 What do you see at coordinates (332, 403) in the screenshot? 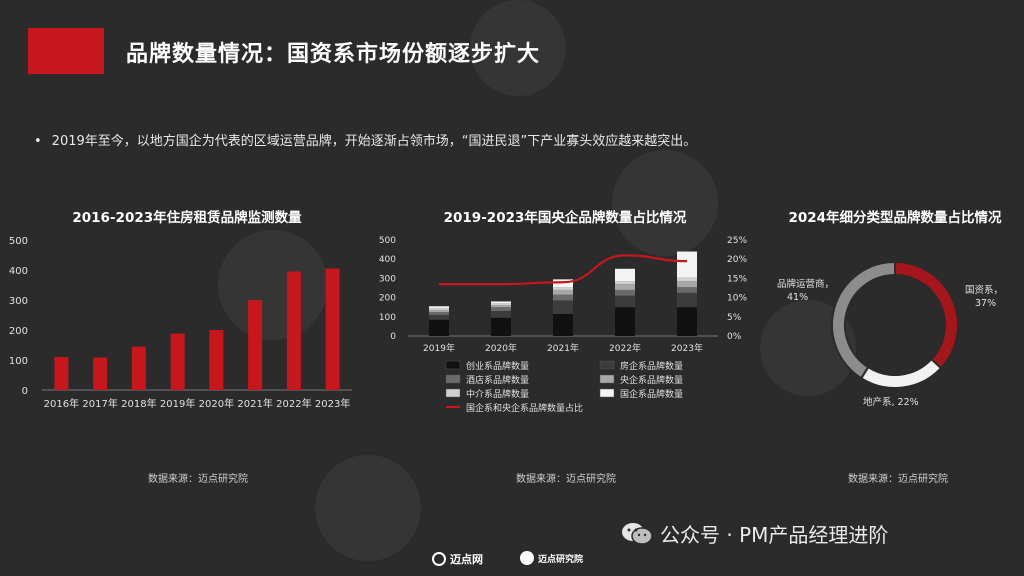
I see `chart1-xtick-label: 2023年` at bounding box center [332, 403].